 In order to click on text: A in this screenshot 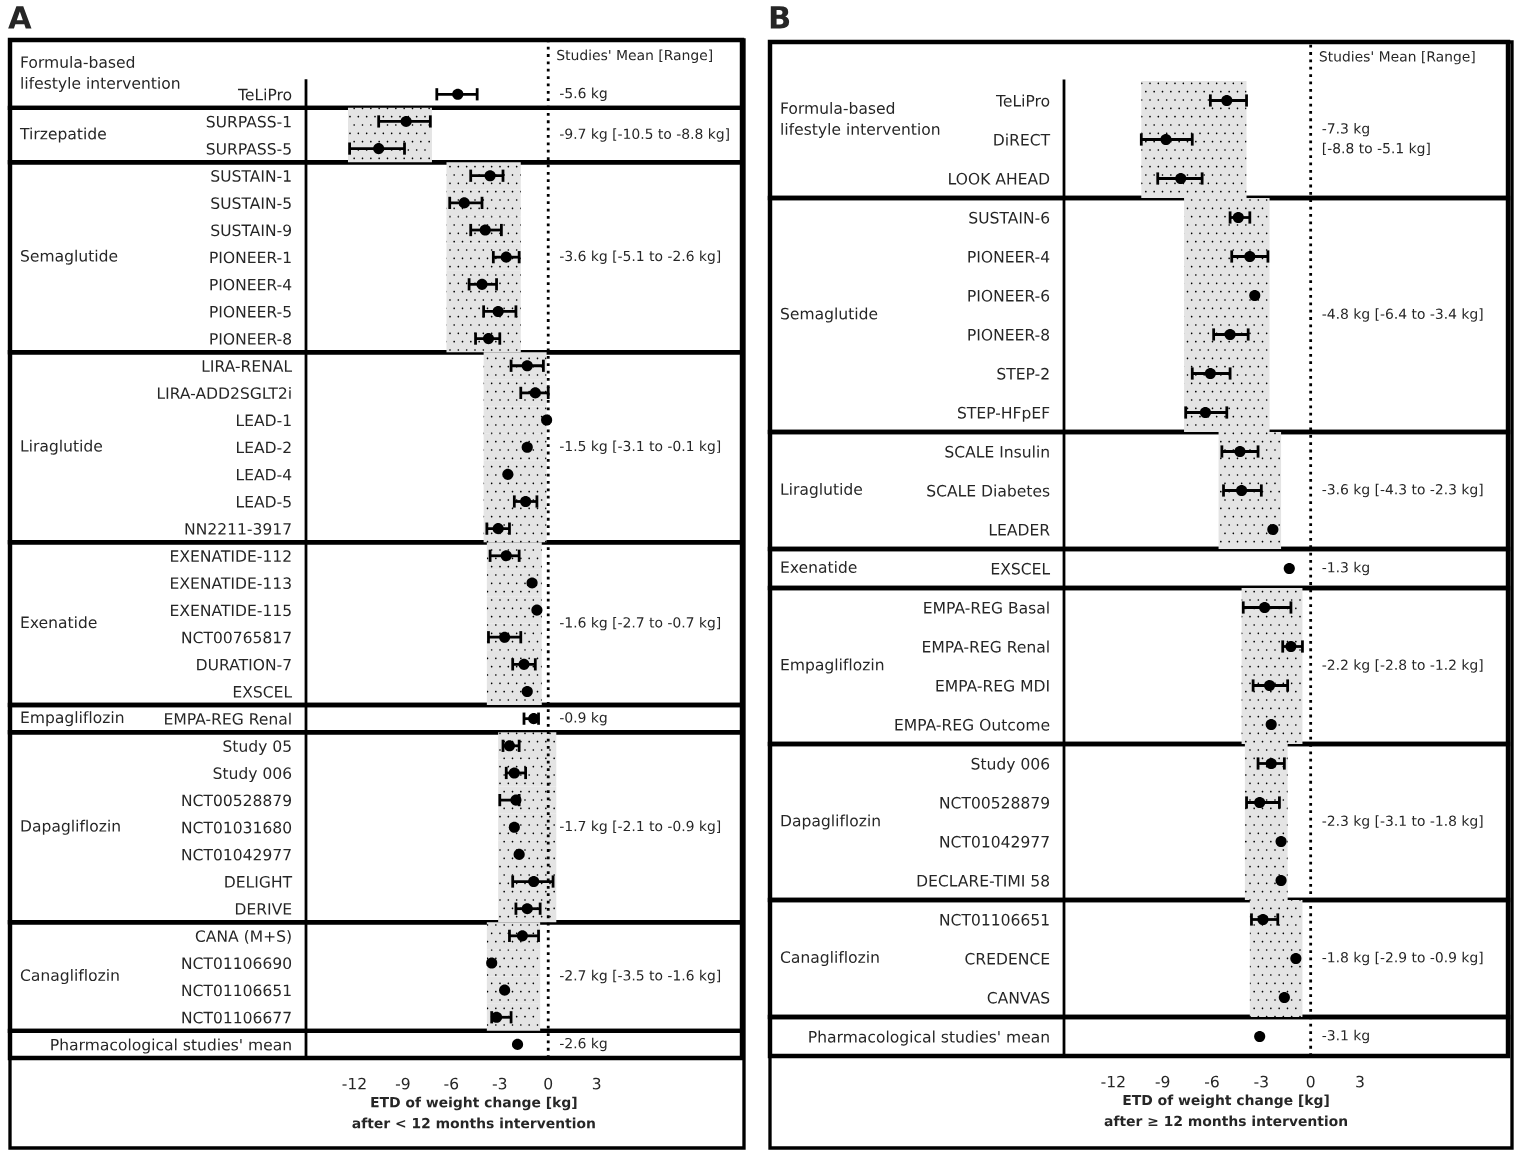, I will do `click(20, 17)`.